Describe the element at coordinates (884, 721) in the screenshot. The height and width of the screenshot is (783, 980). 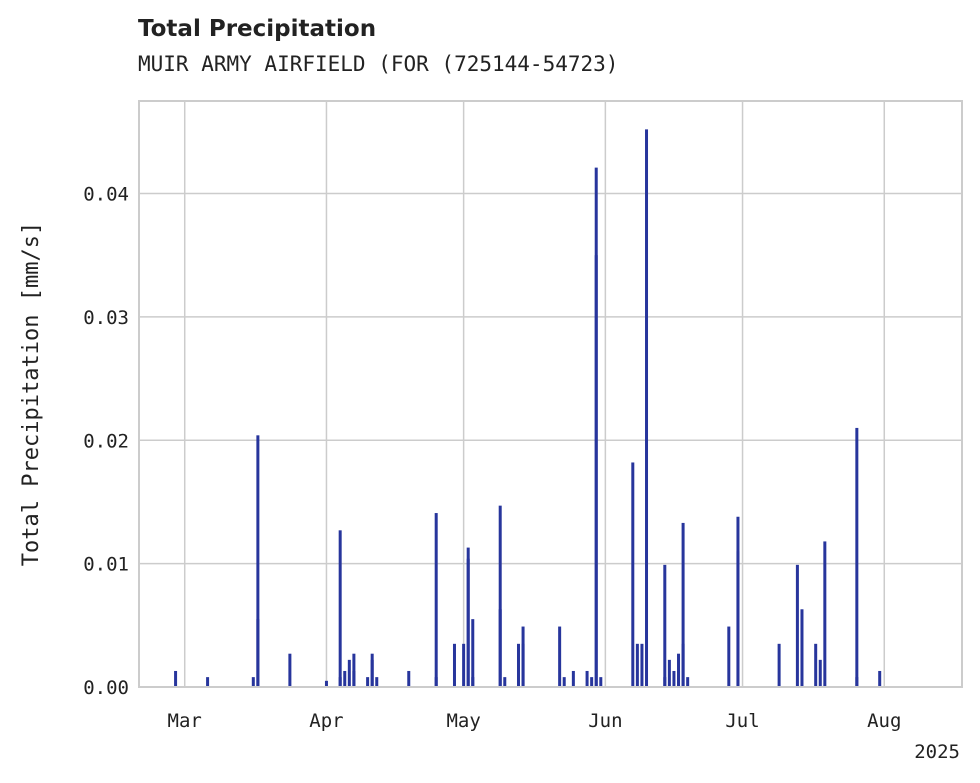
I see `x-tick-label: Aug` at that location.